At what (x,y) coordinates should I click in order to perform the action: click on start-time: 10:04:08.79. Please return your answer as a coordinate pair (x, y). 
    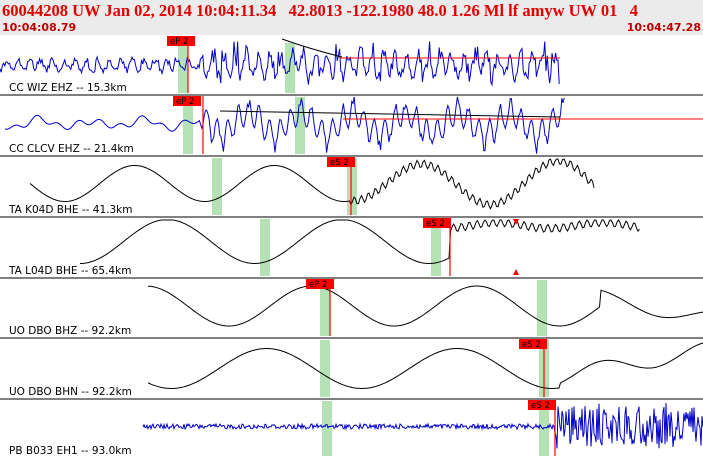
    Looking at the image, I should click on (39, 27).